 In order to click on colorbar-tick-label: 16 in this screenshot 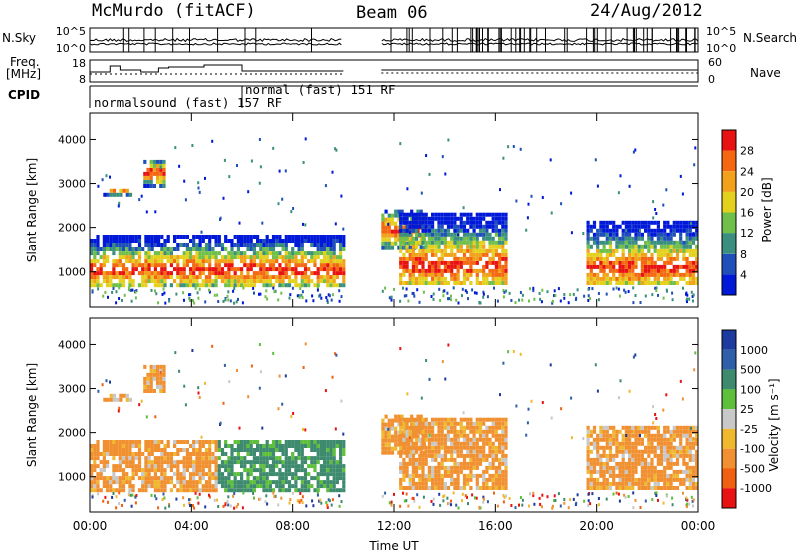, I will do `click(747, 213)`.